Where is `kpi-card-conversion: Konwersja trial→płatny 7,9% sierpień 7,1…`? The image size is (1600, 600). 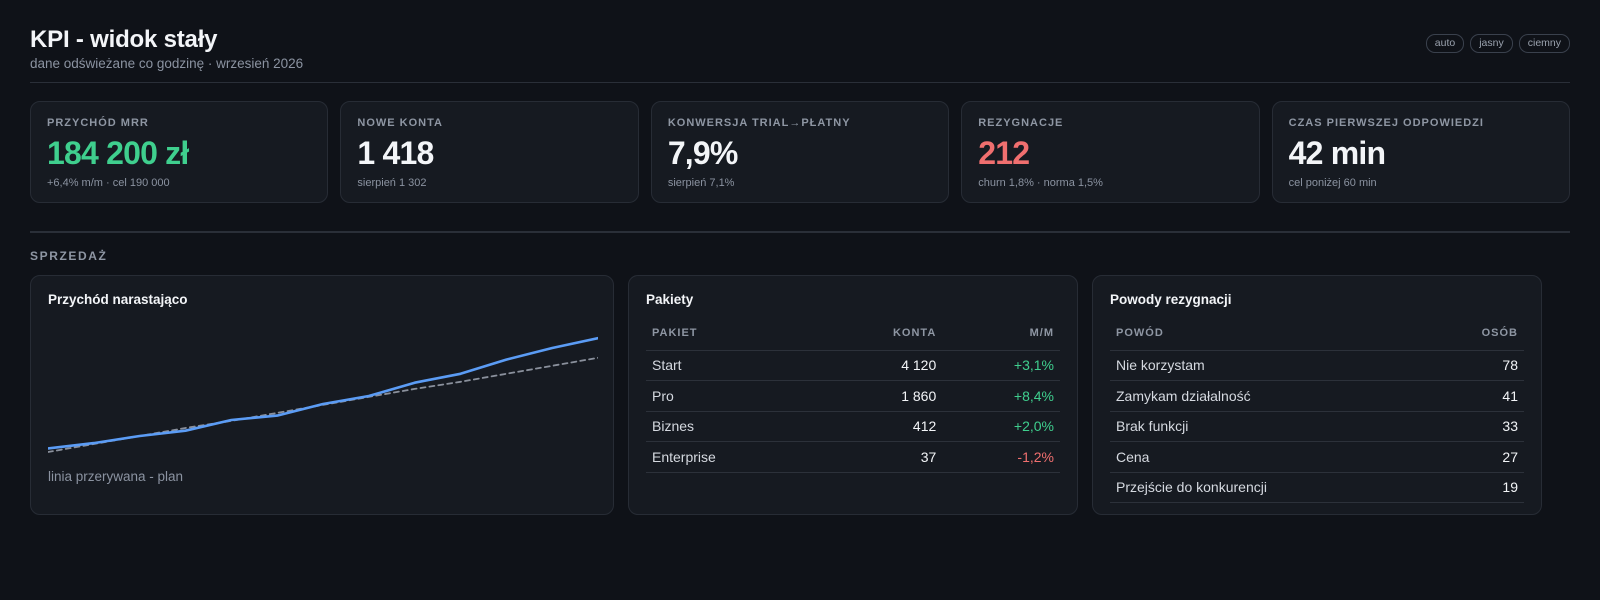
kpi-card-conversion: Konwersja trial→płatny 7,9% sierpień 7,1… is located at coordinates (800, 152).